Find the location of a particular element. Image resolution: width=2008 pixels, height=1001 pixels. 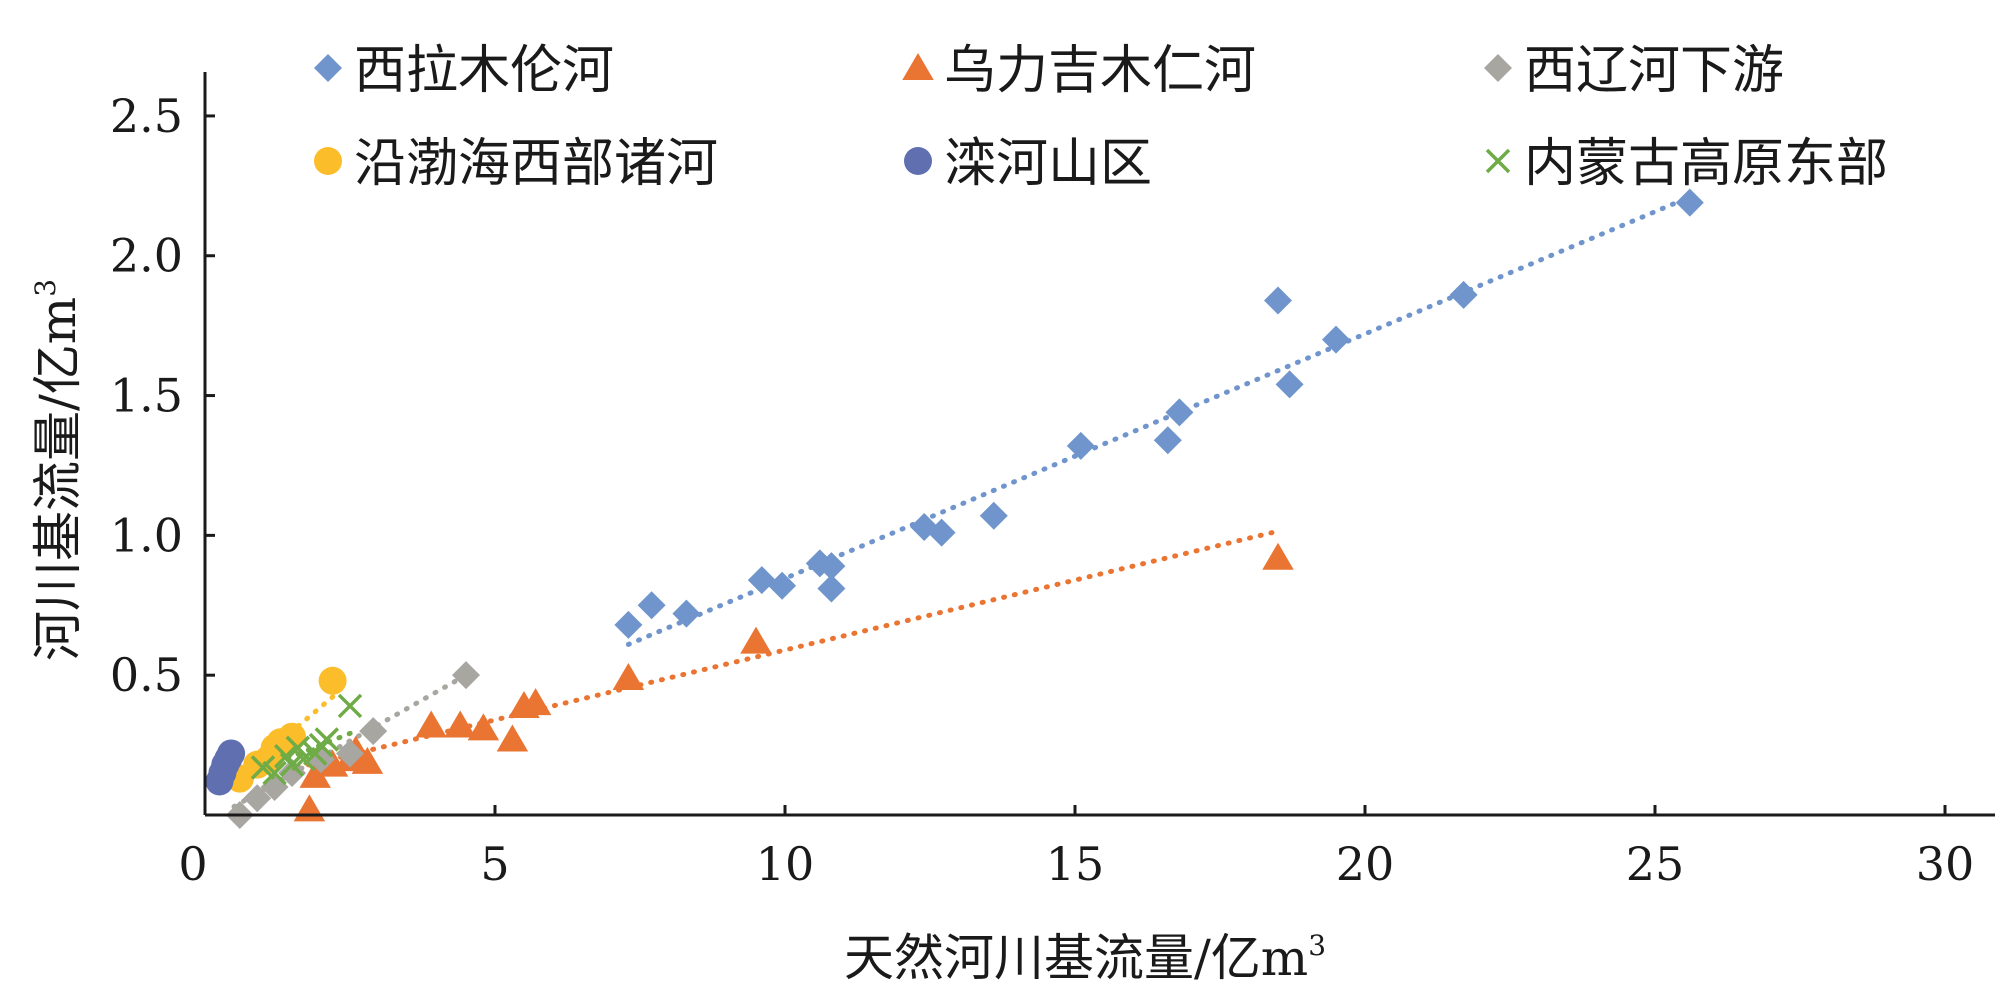

y-tick-label: 1.0 is located at coordinates (146, 535).